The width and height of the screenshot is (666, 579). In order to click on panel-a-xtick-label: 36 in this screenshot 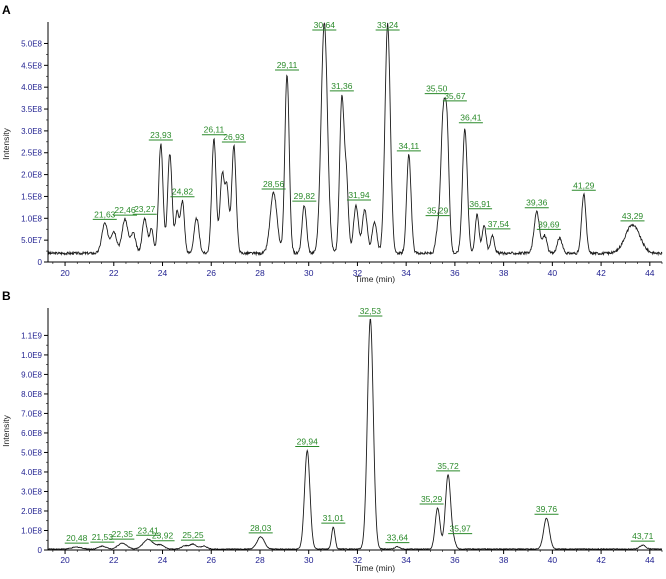, I will do `click(455, 273)`.